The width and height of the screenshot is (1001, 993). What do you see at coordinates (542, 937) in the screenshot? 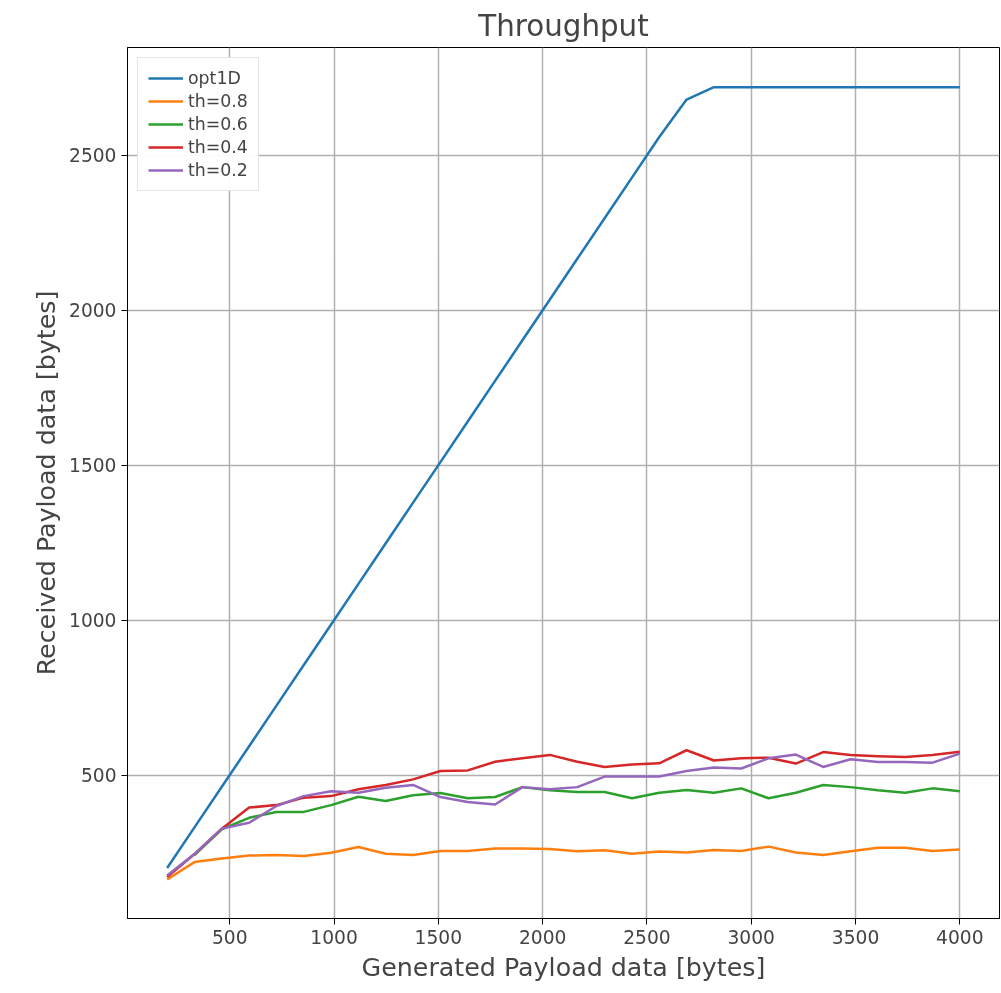
I see `x-tick-label: 2000` at bounding box center [542, 937].